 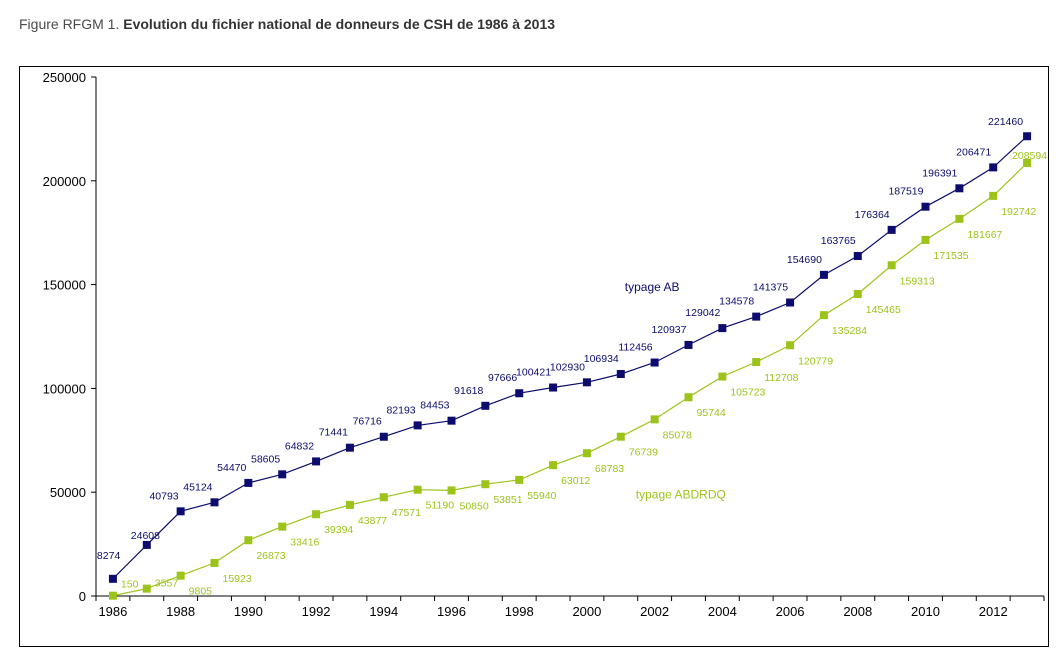 What do you see at coordinates (973, 152) in the screenshot?
I see `data-label-ab: 206471` at bounding box center [973, 152].